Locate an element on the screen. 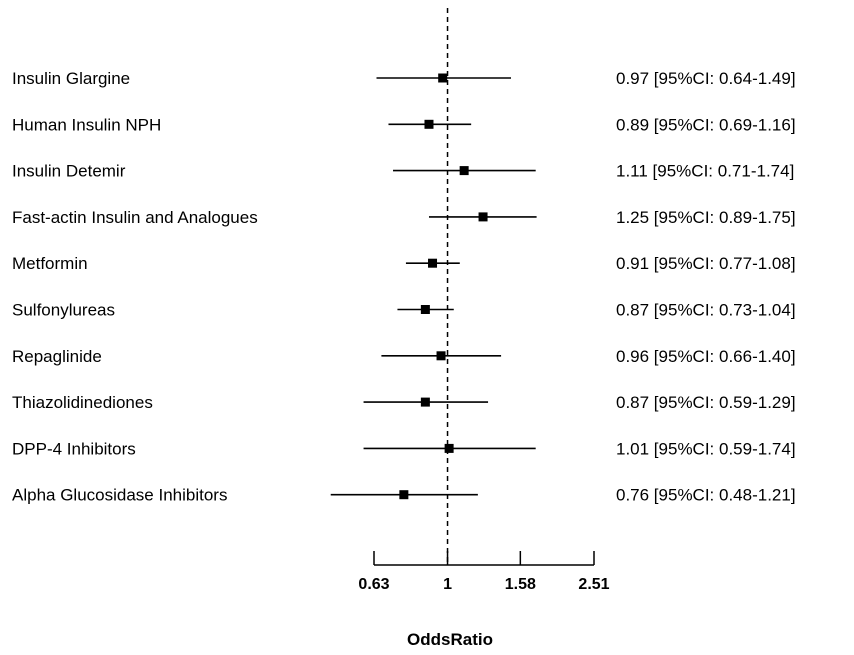  forest-row: Human Insulin NPH 0.89 [95%CI: 0.69-1.16] is located at coordinates (404, 124).